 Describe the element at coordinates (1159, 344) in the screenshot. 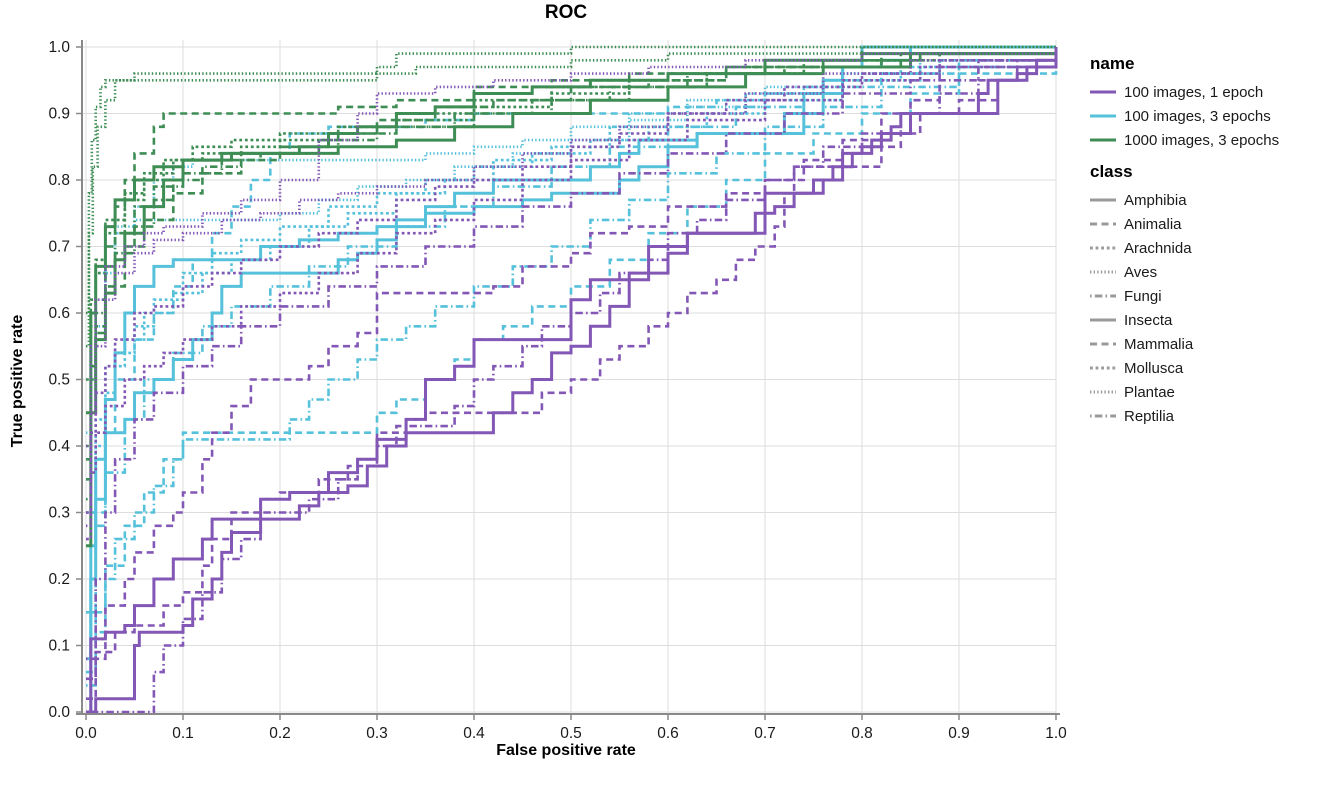

I see `legend-label: Mammalia` at that location.